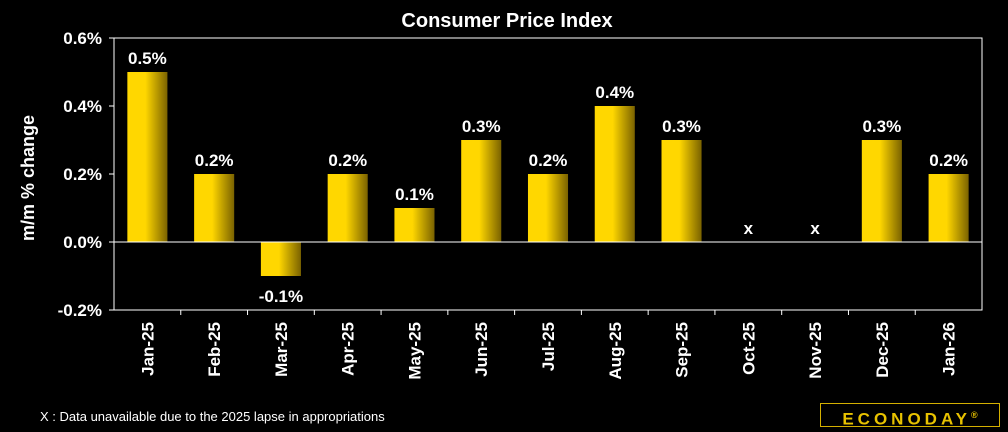 This screenshot has width=1008, height=432. What do you see at coordinates (506, 21) in the screenshot?
I see `chart-title: Consumer Price Index` at bounding box center [506, 21].